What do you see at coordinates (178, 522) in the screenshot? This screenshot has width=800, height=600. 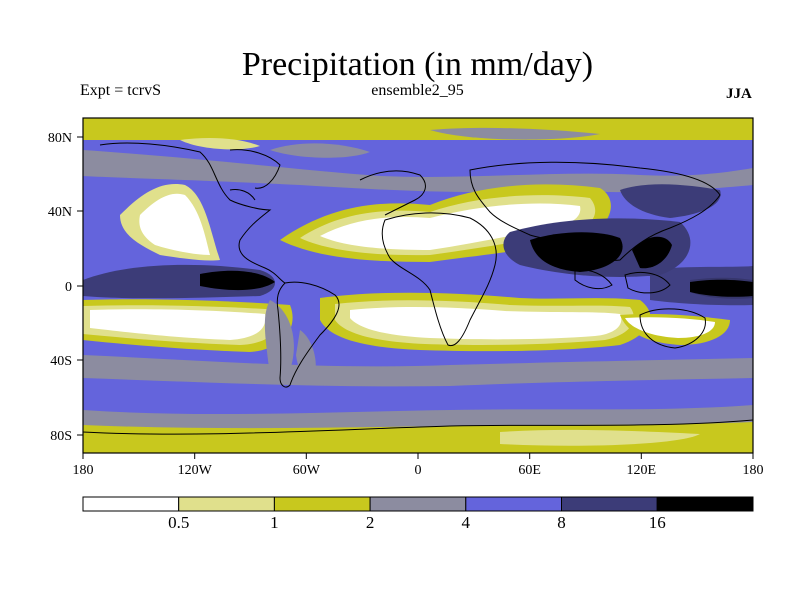 I see `colorbar-label: 0.5` at bounding box center [178, 522].